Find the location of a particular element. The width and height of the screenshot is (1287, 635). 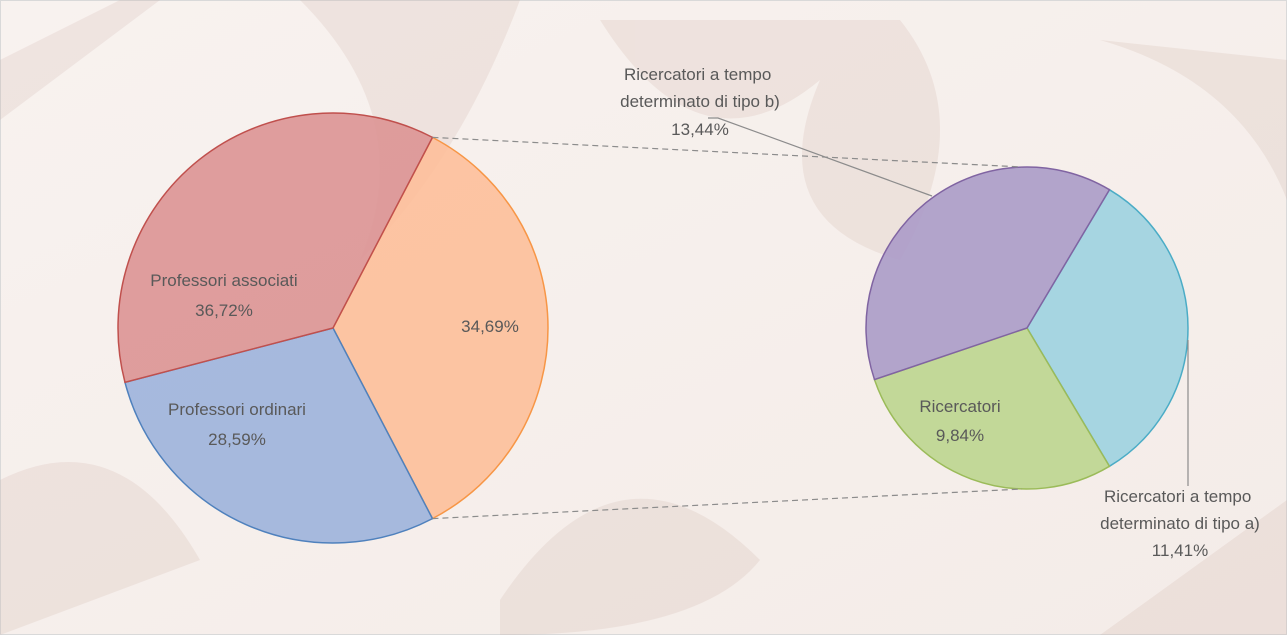

data-label: 11,41% is located at coordinates (1180, 550).